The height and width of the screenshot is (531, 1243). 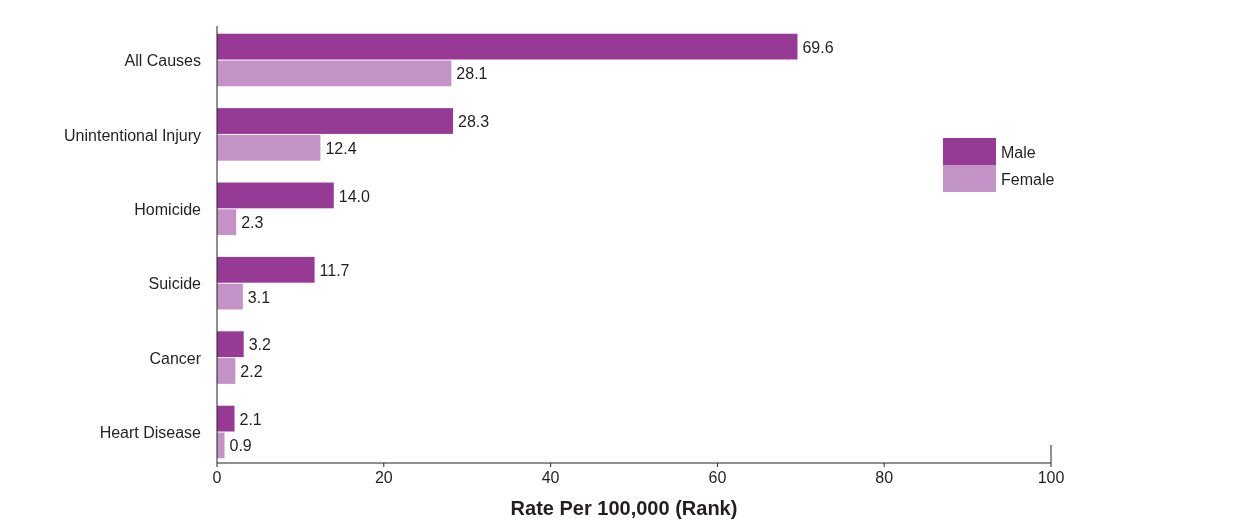 What do you see at coordinates (240, 446) in the screenshot?
I see `data-label: 0.9` at bounding box center [240, 446].